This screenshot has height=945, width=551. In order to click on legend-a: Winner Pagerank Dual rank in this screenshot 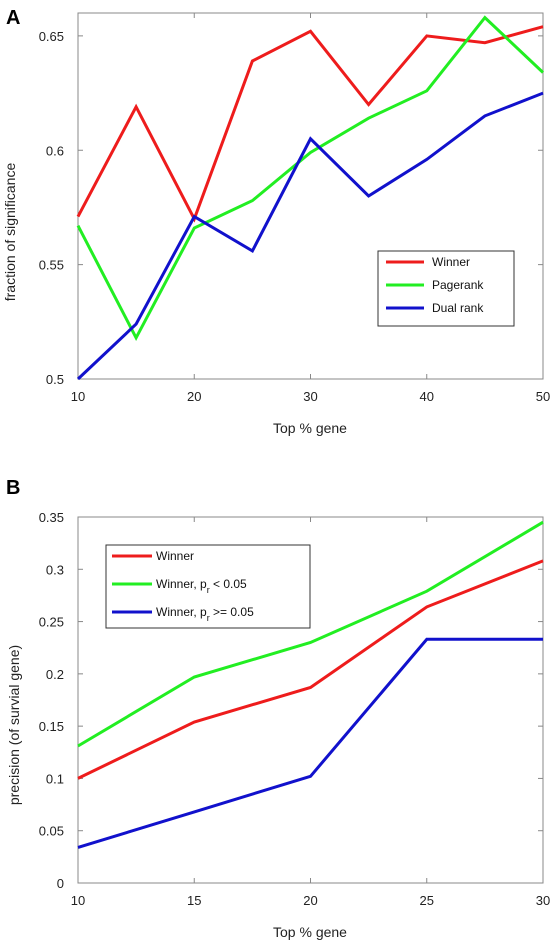, I will do `click(446, 288)`.